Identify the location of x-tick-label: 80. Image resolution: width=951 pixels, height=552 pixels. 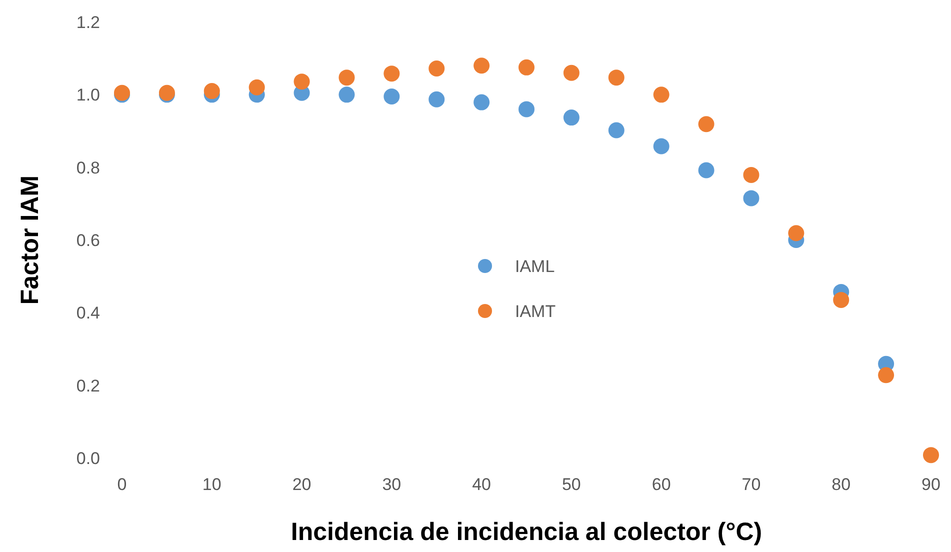
(841, 484).